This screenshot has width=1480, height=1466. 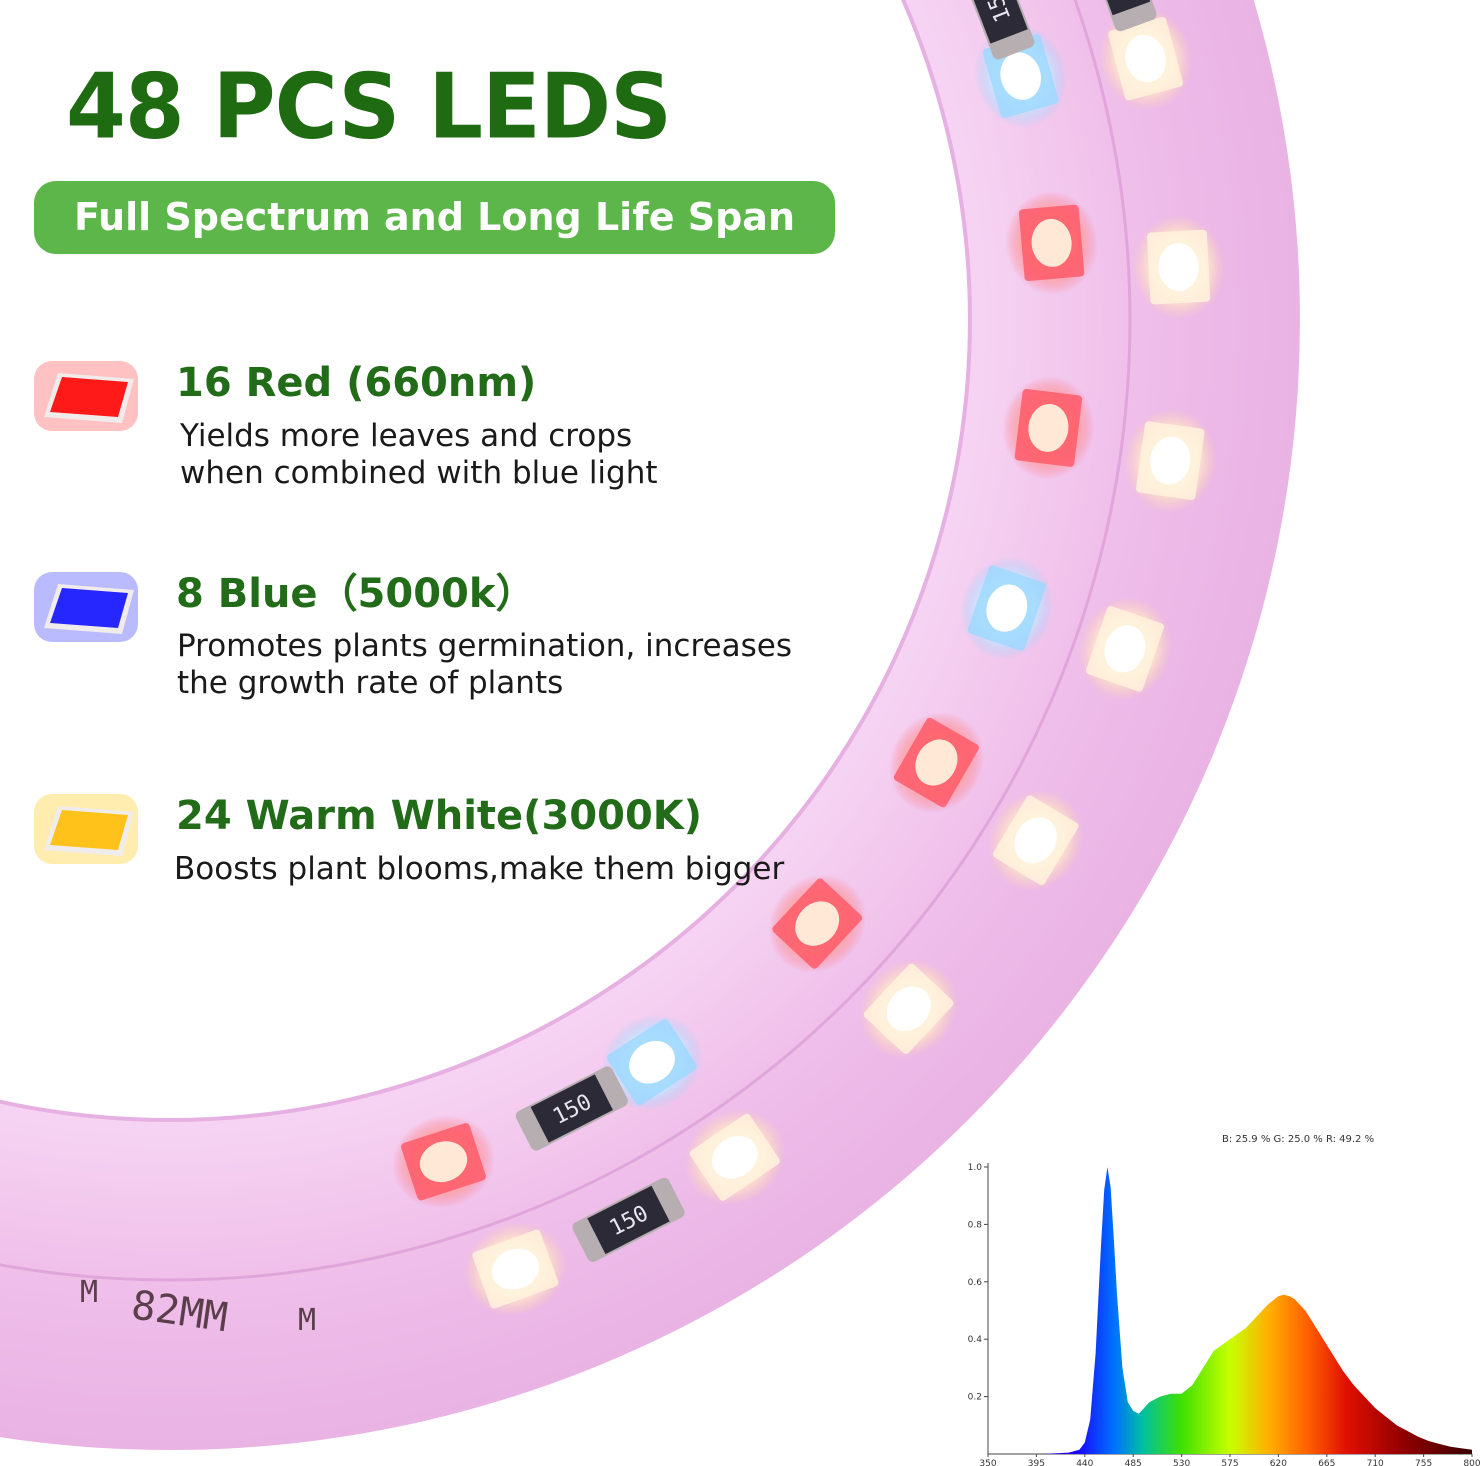 What do you see at coordinates (439, 816) in the screenshot?
I see `warm-white-title: 24 Warm White(3000K)` at bounding box center [439, 816].